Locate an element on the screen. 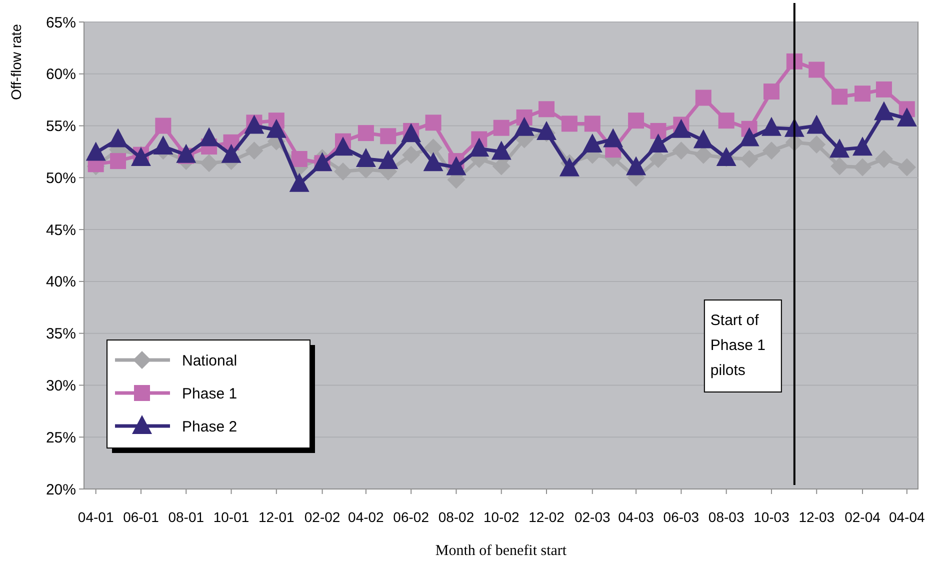 The image size is (942, 562). y-tick-label: 35% is located at coordinates (61, 334).